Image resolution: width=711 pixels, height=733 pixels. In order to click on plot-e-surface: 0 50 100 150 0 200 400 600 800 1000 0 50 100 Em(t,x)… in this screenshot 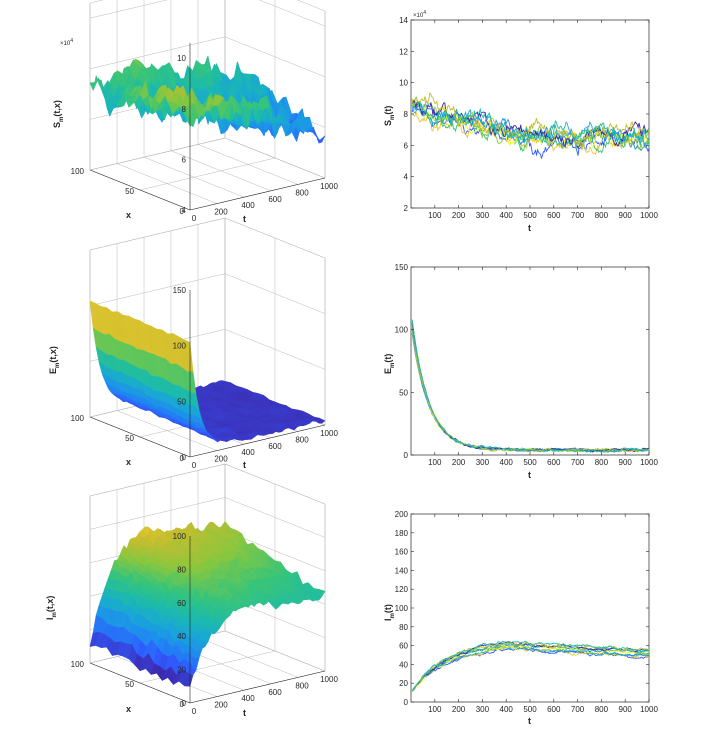, I will do `click(193, 343)`.